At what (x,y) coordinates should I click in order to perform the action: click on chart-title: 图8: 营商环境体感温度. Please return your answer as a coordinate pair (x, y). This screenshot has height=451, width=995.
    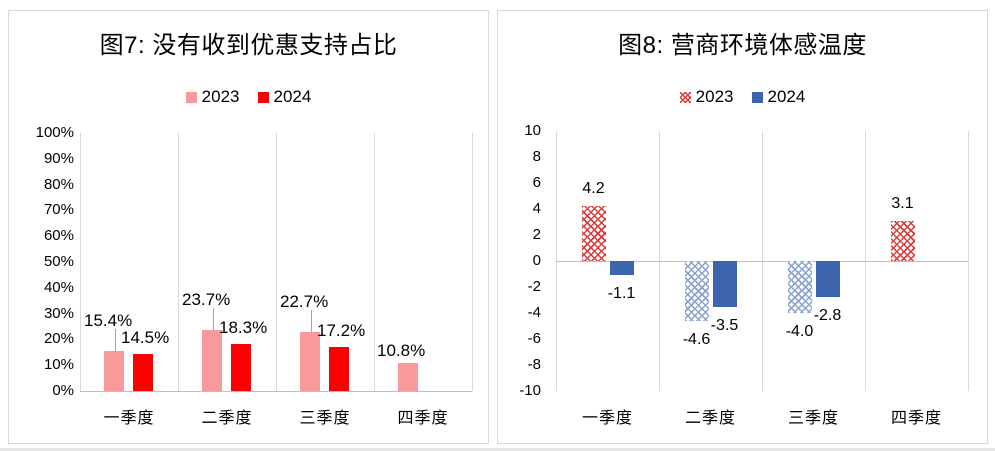
    Looking at the image, I should click on (742, 45).